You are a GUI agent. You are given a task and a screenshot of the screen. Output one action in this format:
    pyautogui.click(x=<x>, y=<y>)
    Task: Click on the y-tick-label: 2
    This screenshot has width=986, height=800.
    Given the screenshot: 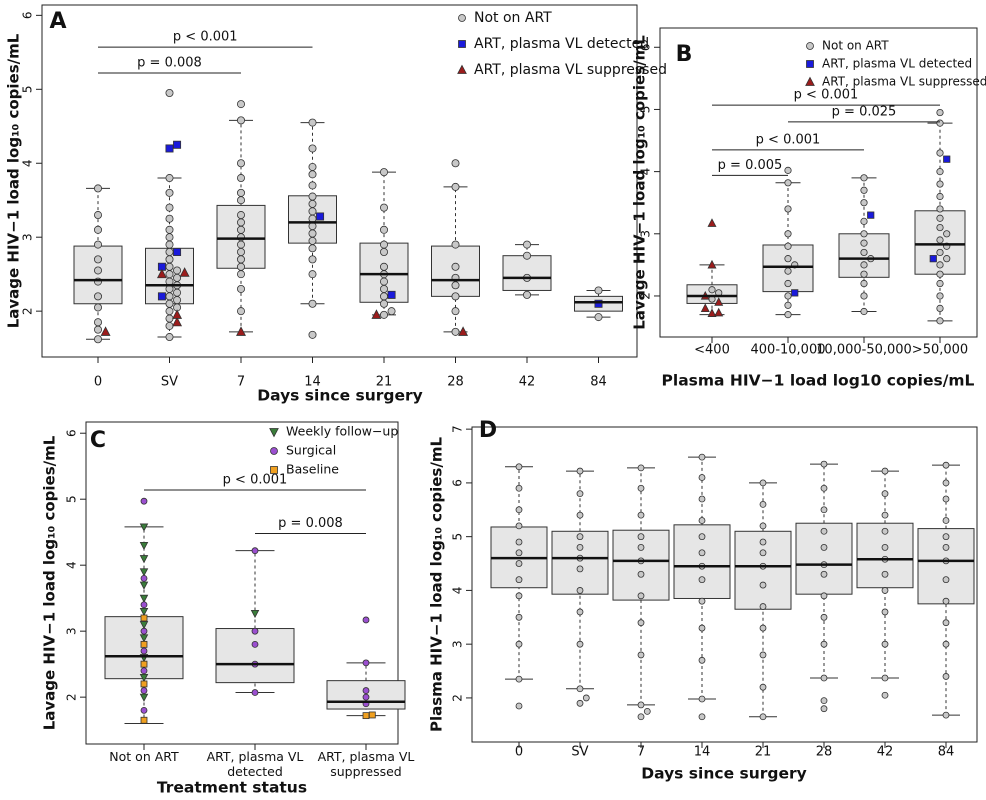 What is the action you would take?
    pyautogui.click(x=72, y=697)
    